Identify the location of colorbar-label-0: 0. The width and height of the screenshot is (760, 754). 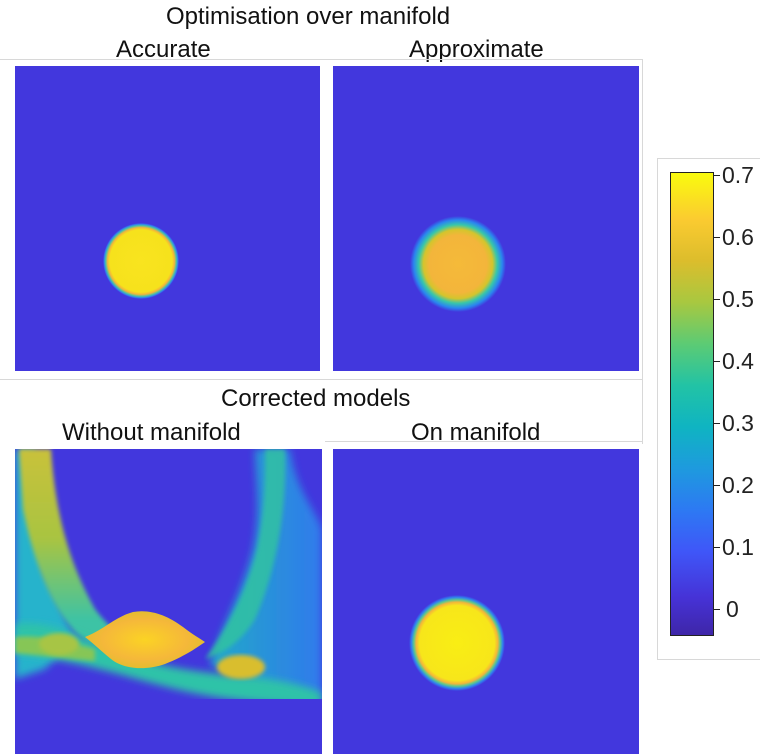
(732, 609).